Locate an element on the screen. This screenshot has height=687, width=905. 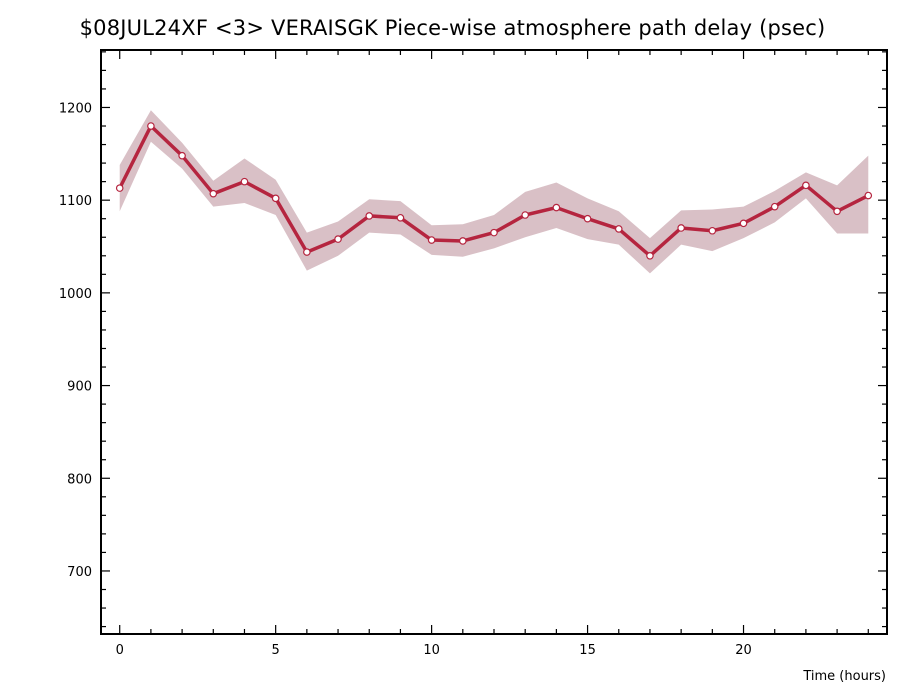
y-tick-label: 1100 is located at coordinates (75, 201).